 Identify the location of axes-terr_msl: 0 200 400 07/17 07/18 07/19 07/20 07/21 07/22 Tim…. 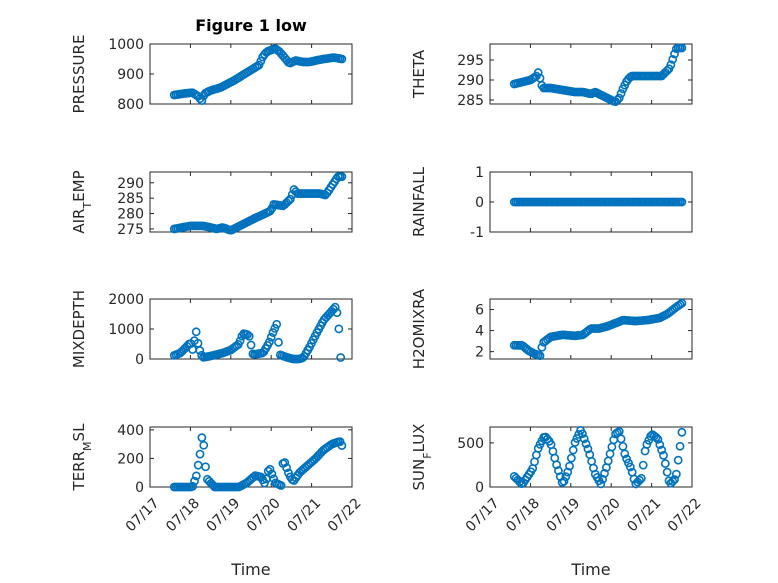
(217, 501).